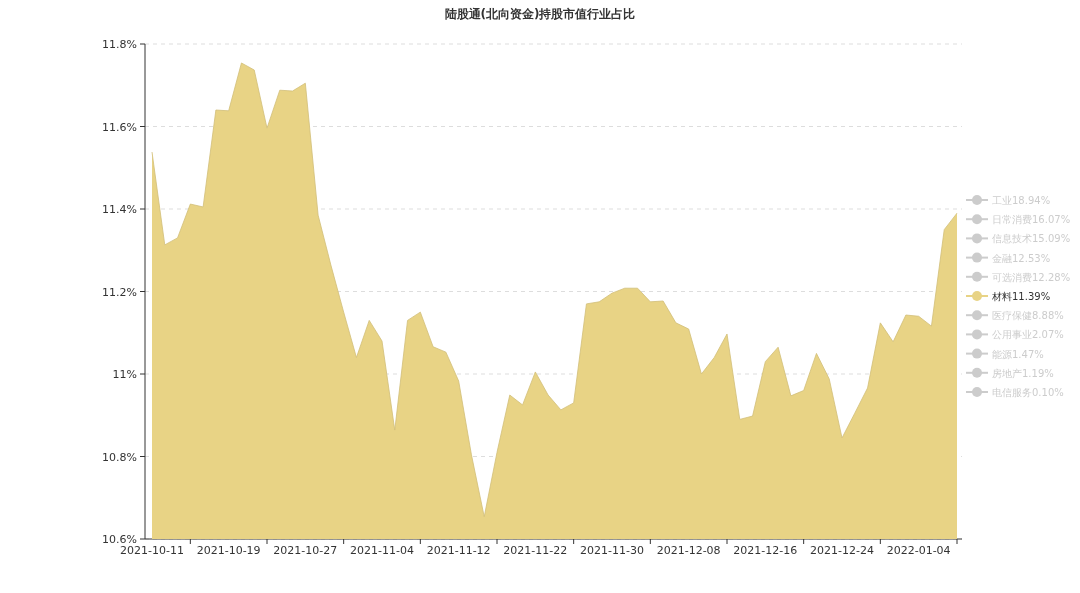  Describe the element at coordinates (918, 550) in the screenshot. I see `x-tick-label: 2022-01-04` at that location.